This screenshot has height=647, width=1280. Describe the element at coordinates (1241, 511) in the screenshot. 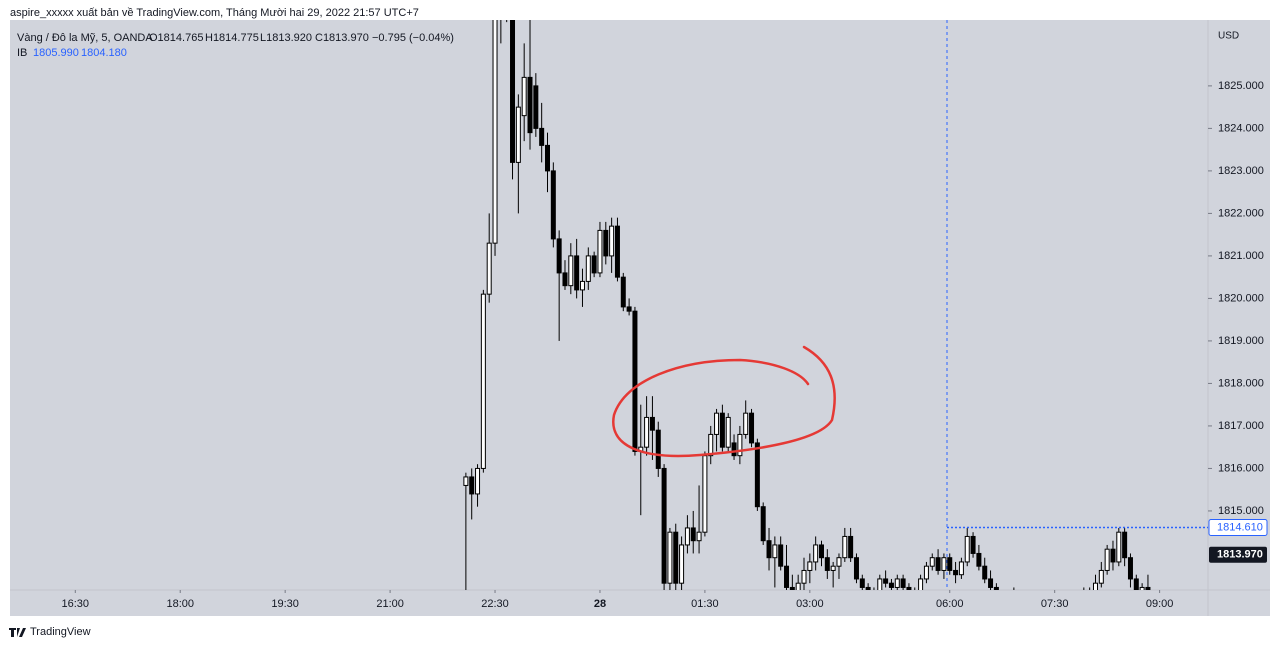

I see `y-tick-label: 1815.000` at that location.